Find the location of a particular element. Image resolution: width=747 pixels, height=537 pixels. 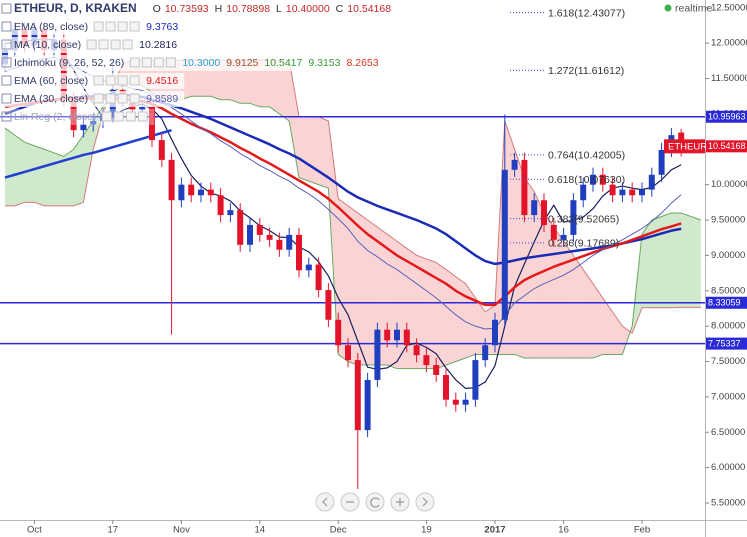

zoom-controls is located at coordinates (375, 502).